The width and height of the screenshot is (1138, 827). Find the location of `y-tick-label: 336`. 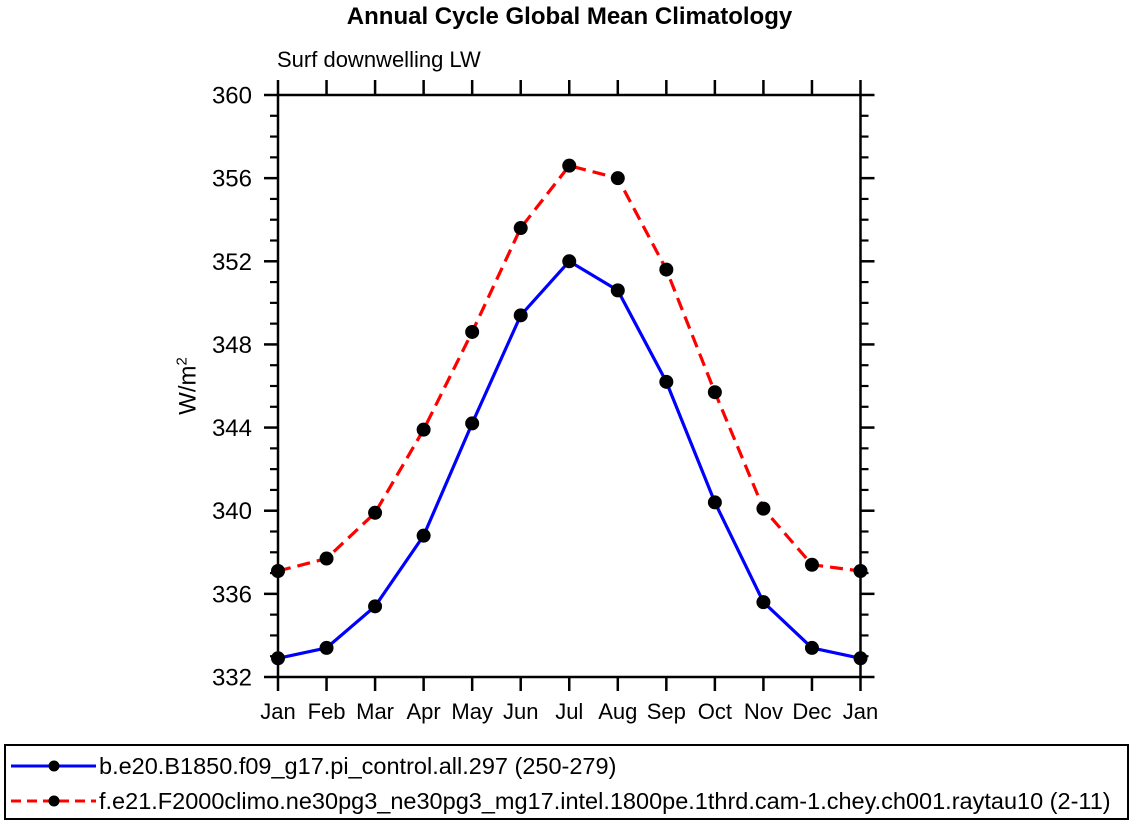

y-tick-label: 336 is located at coordinates (232, 594).